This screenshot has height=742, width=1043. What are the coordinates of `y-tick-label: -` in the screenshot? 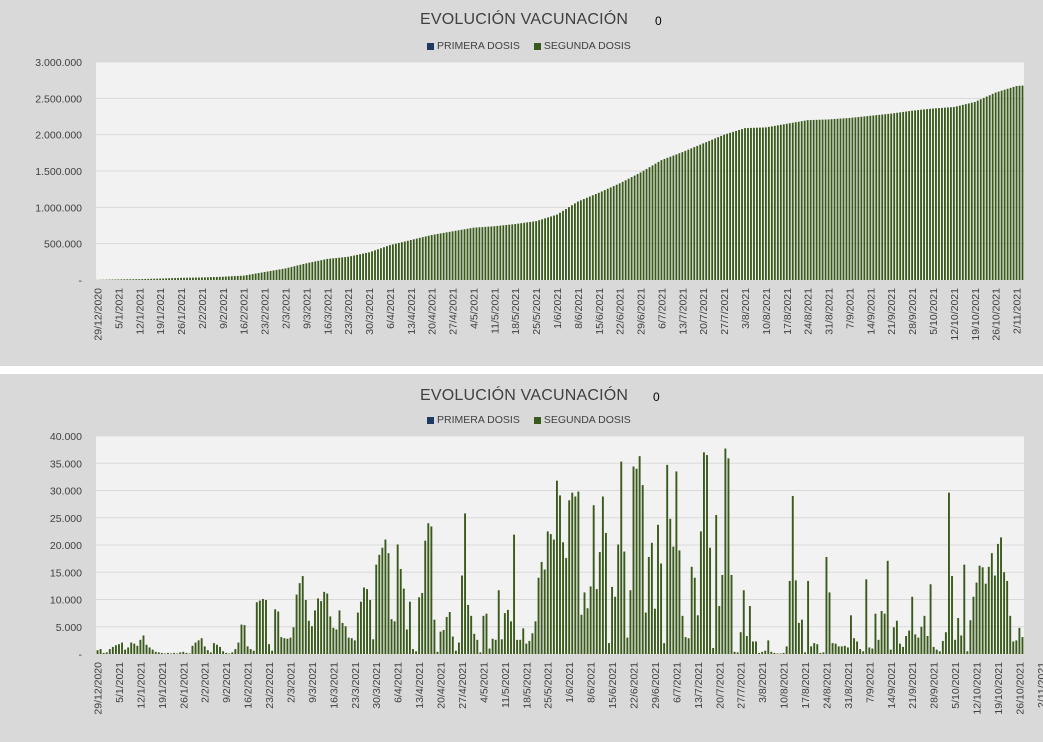 It's located at (81, 655).